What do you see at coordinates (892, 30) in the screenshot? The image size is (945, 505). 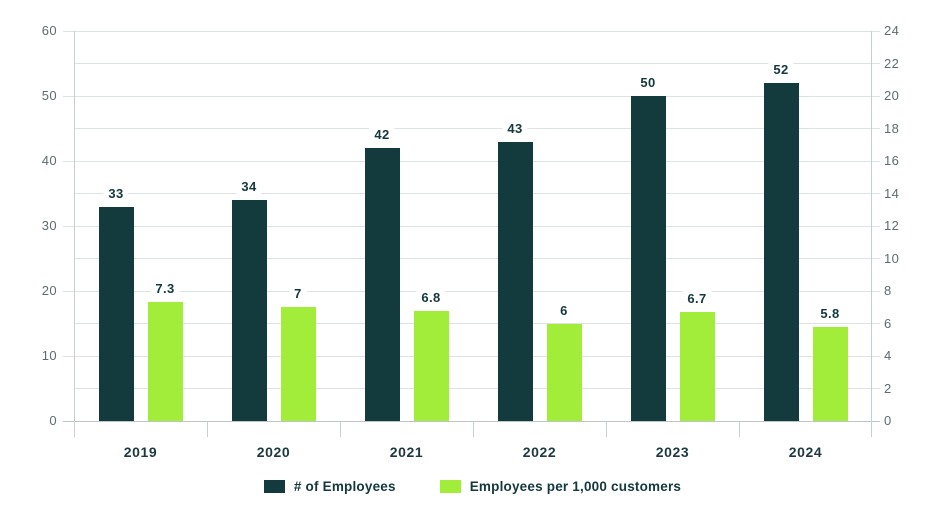 I see `right-axis-tick-label: 24` at bounding box center [892, 30].